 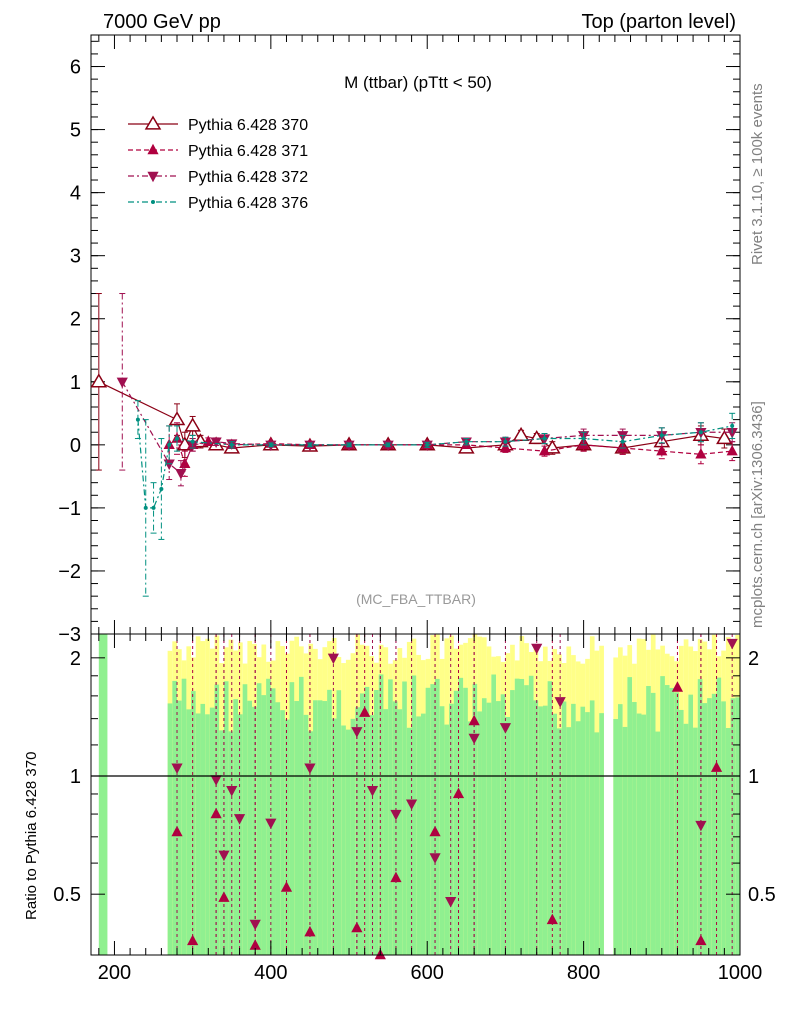 I want to click on rivet-label: Rivet 3.1.10, ≥ 100k events, so click(x=757, y=174).